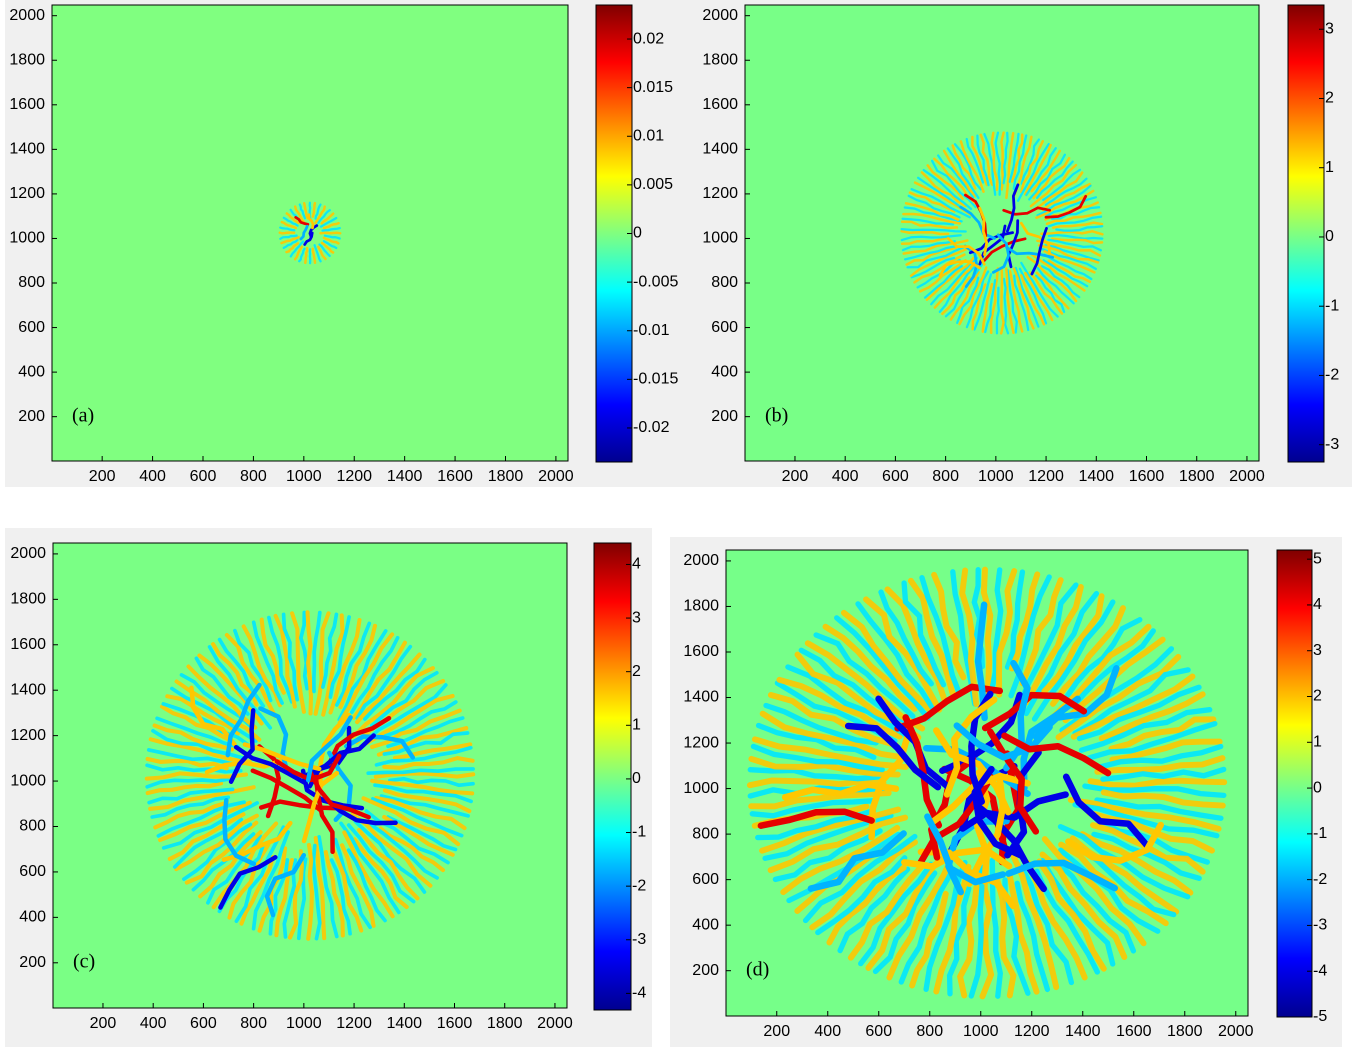 The height and width of the screenshot is (1052, 1355). I want to click on panel-label: (a), so click(83, 415).